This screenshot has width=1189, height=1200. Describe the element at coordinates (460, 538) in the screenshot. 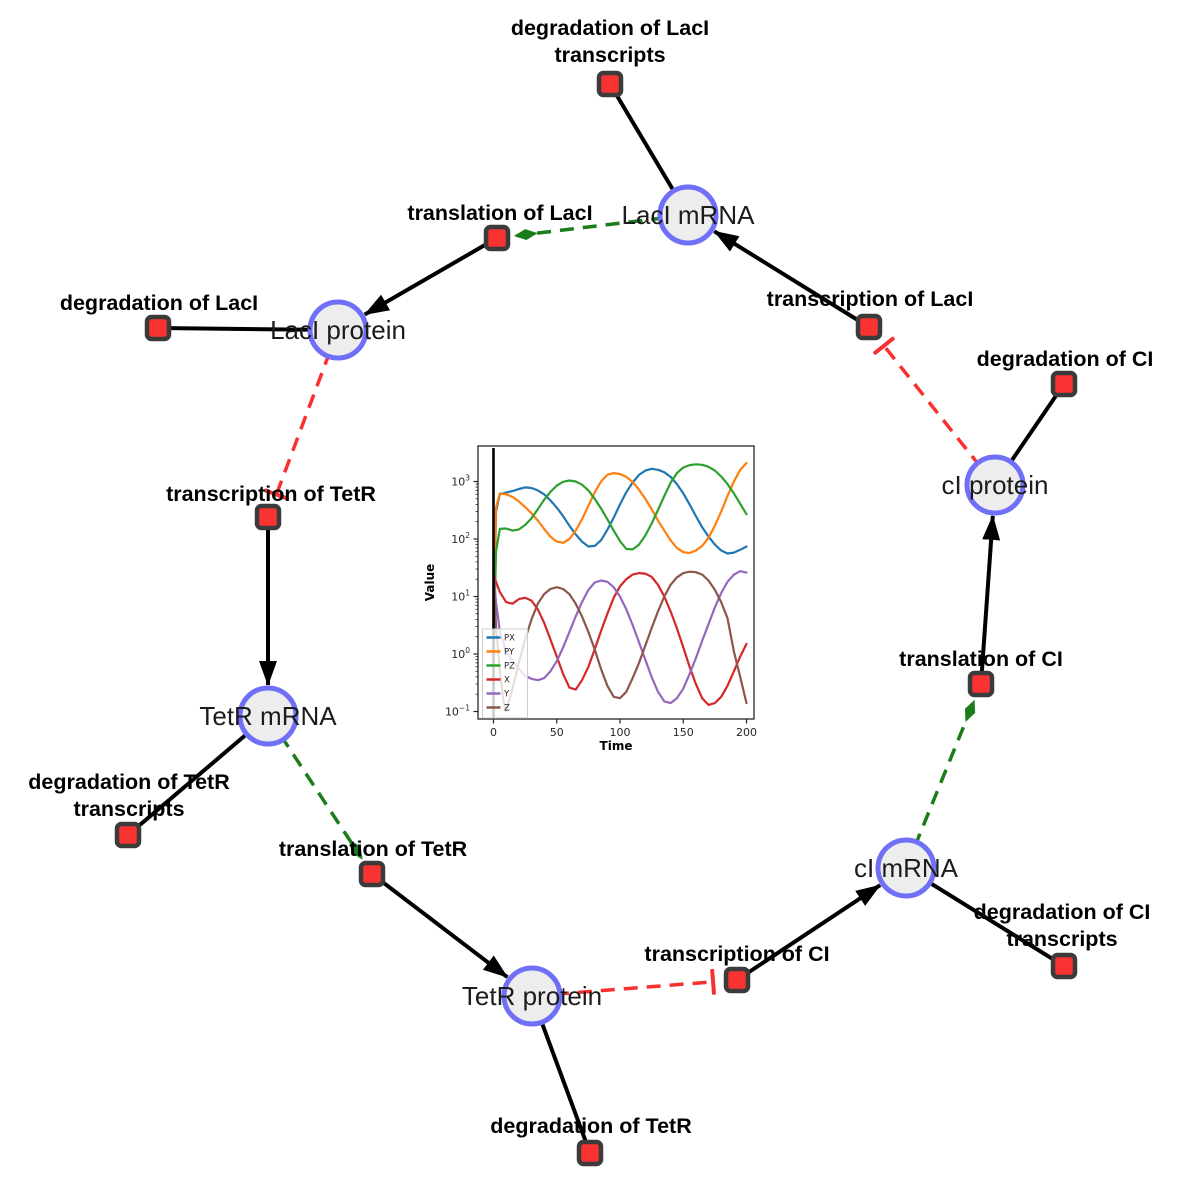

I see `y-tick-10e2: 10²` at that location.